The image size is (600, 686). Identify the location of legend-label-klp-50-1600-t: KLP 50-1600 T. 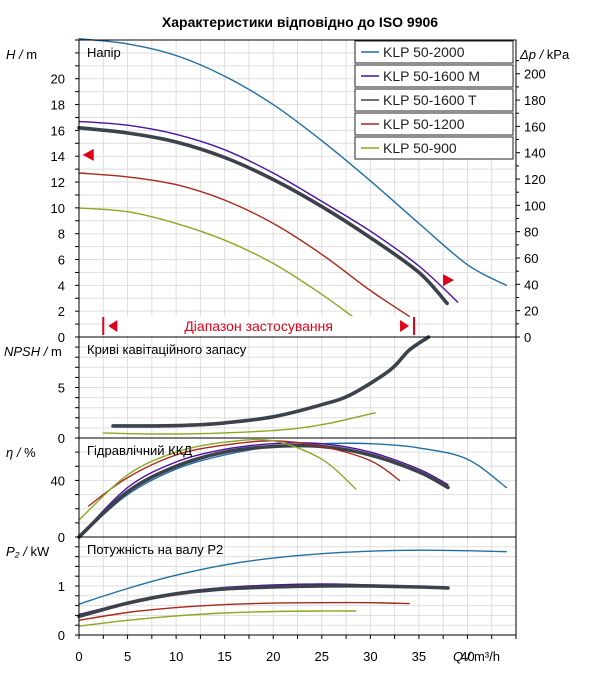
(430, 100).